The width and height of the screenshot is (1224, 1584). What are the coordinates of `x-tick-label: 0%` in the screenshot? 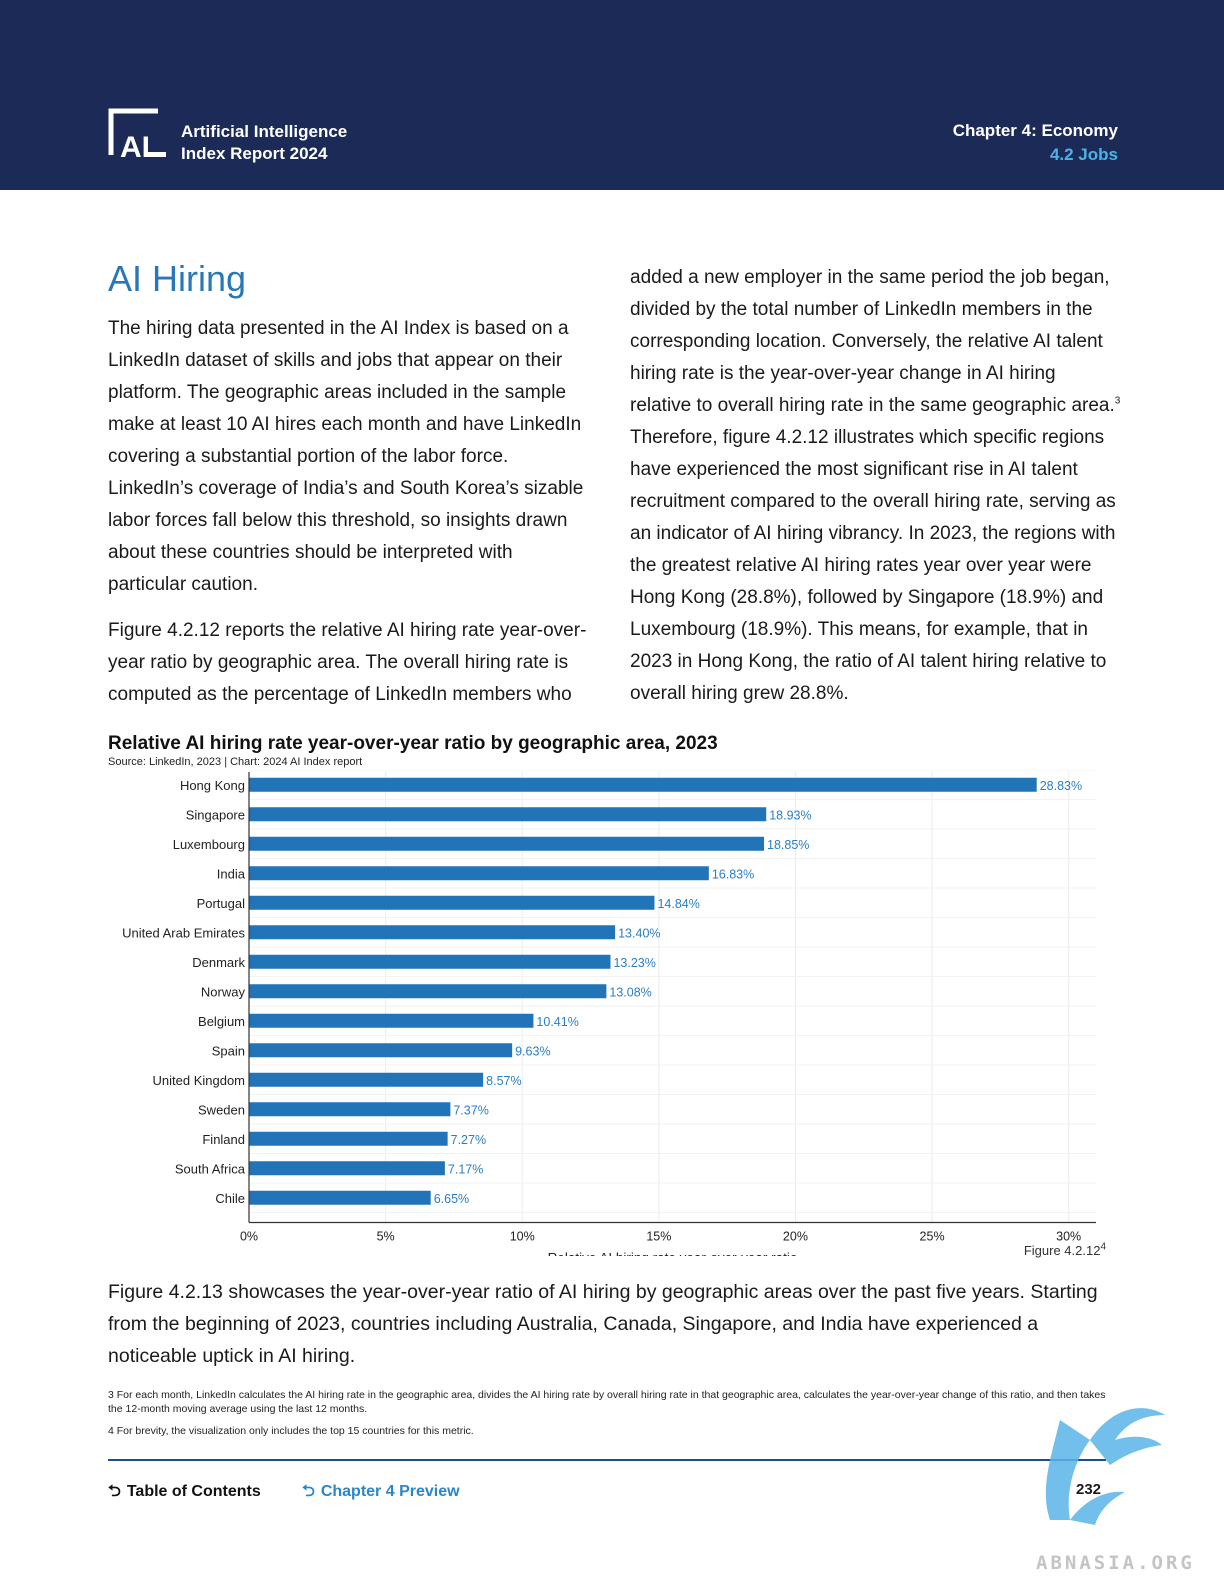 It's located at (249, 1237).